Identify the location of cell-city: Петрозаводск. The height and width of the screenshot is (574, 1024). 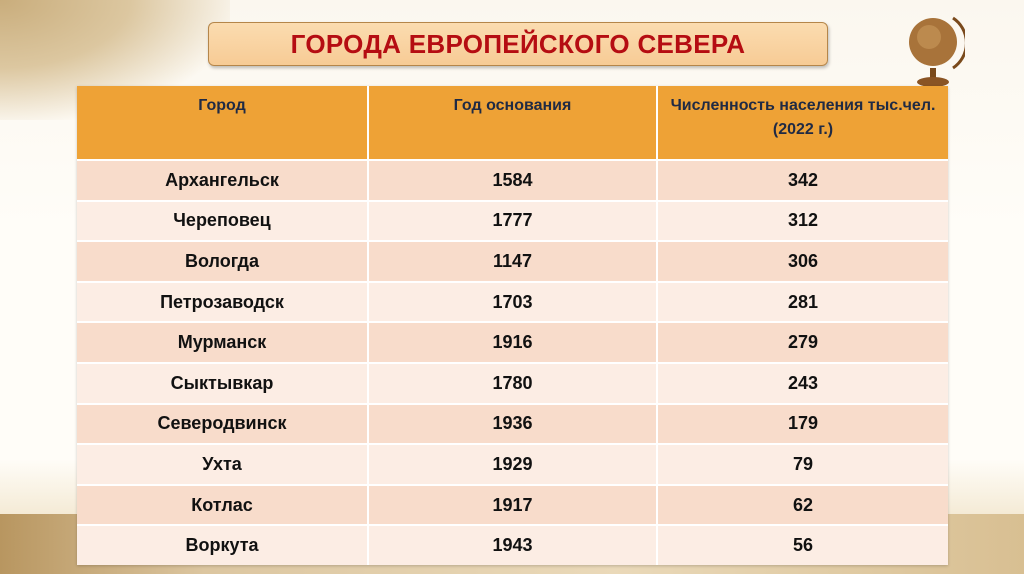
(223, 301).